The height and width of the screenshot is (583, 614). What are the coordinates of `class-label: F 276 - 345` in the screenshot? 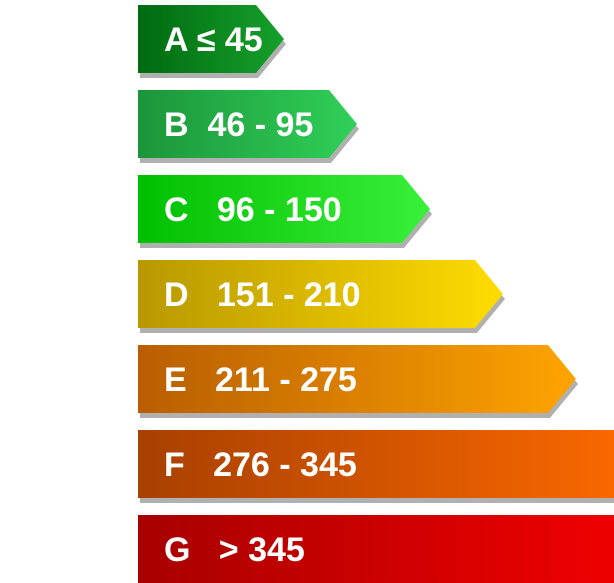 It's located at (260, 465).